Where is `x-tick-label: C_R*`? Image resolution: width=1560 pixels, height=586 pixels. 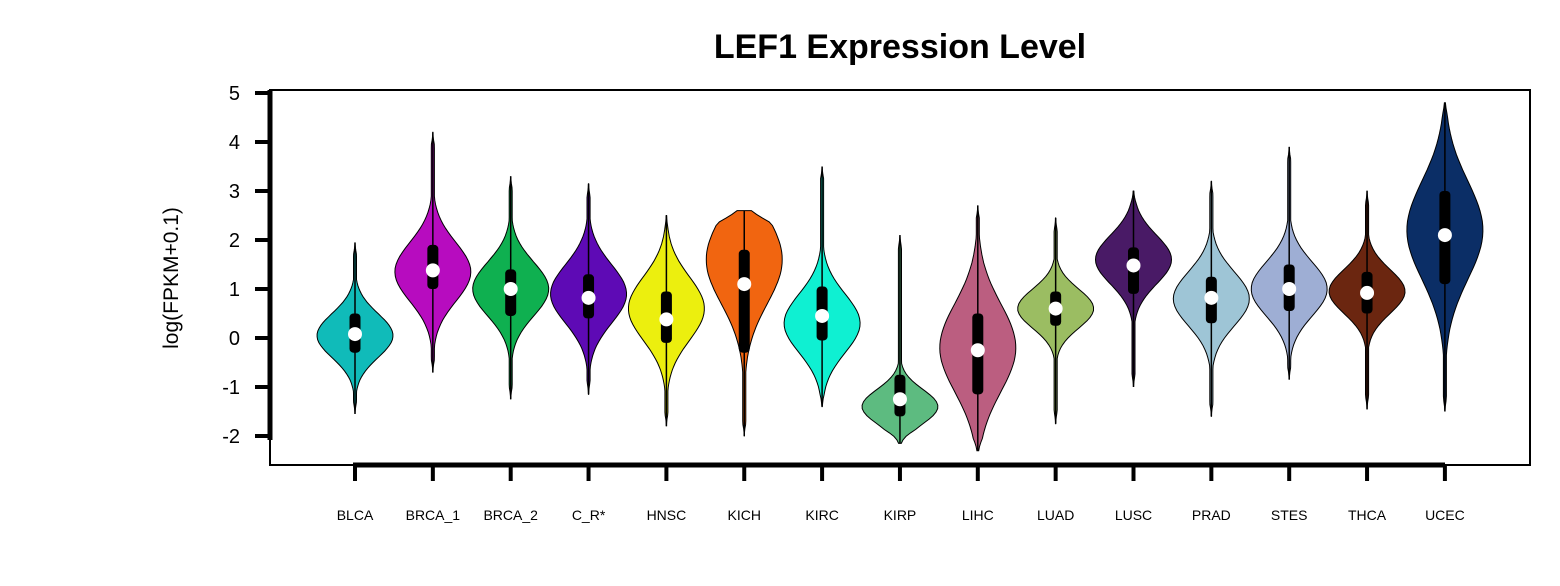 x-tick-label: C_R* is located at coordinates (589, 515).